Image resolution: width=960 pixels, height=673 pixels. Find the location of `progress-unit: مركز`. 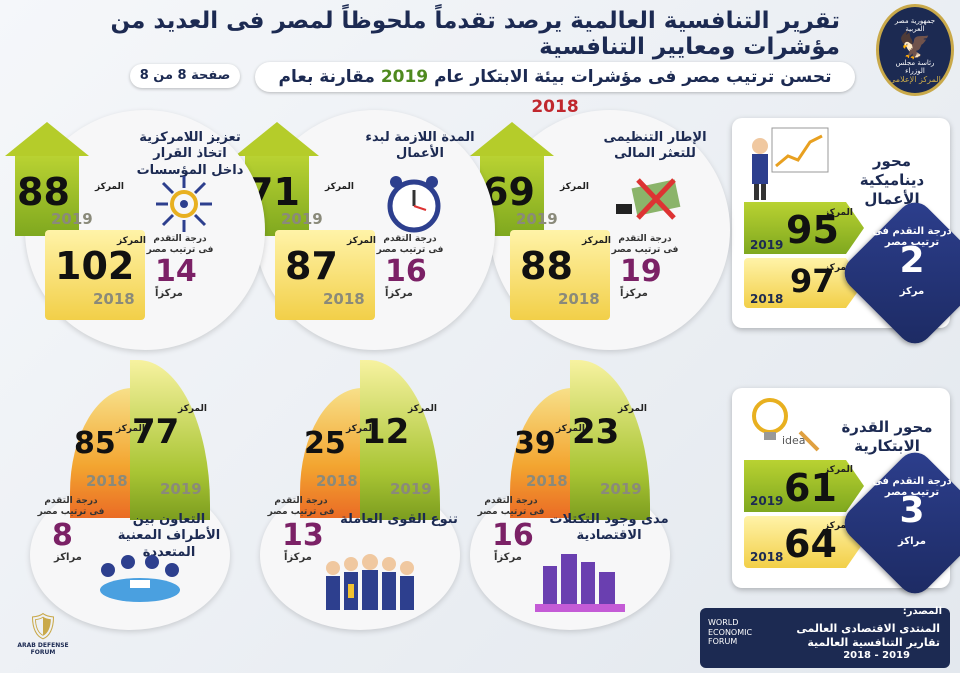

progress-unit: مركز is located at coordinates (912, 291).